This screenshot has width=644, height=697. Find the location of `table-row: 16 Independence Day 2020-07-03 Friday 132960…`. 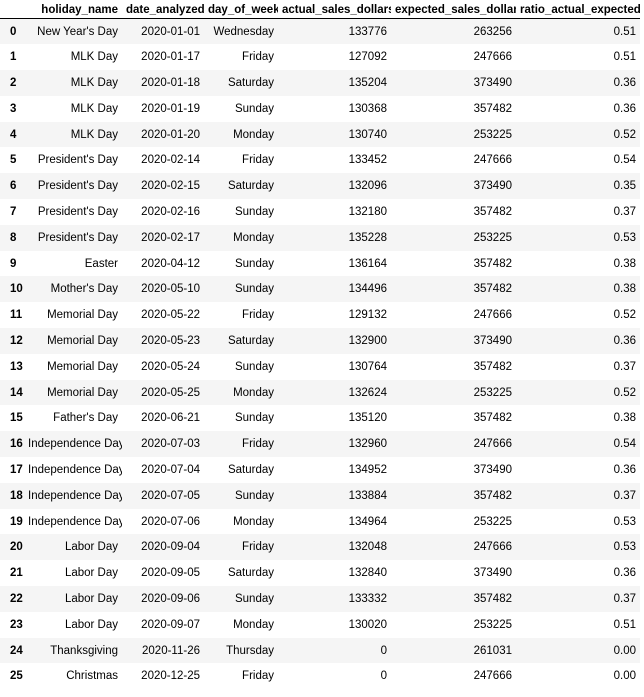

table-row: 16 Independence Day 2020-07-03 Friday 132960… is located at coordinates (320, 444).